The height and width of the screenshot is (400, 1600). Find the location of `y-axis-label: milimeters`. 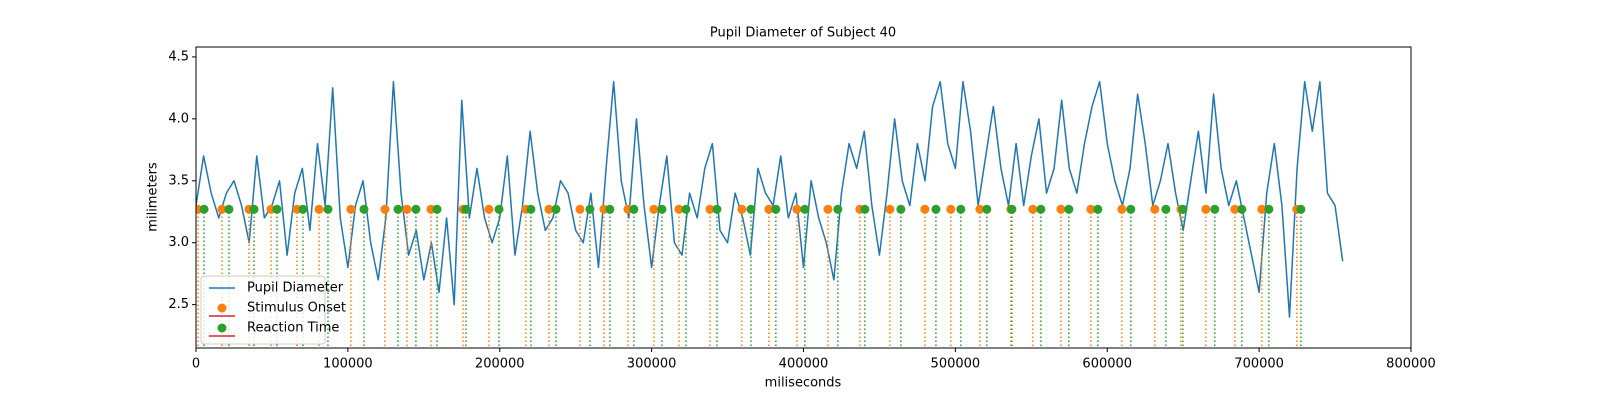

y-axis-label: milimeters is located at coordinates (153, 197).